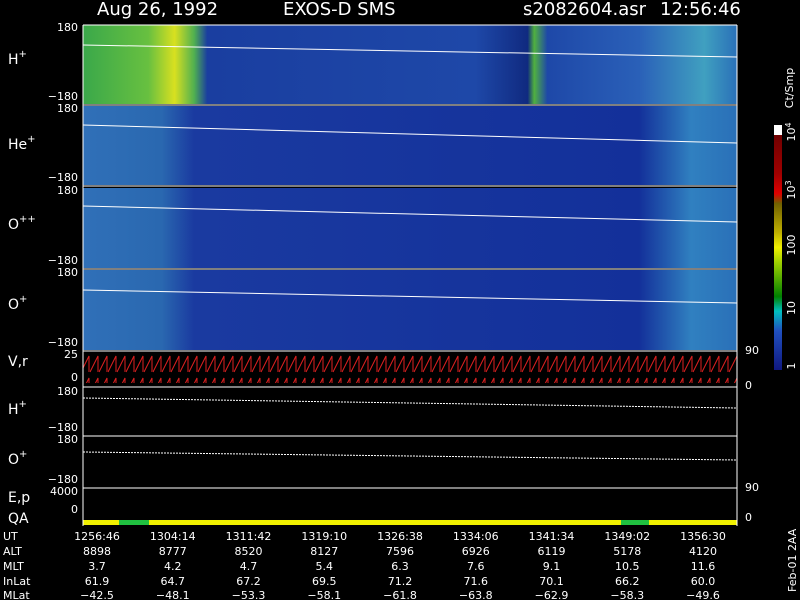 The width and height of the screenshot is (800, 600). What do you see at coordinates (627, 566) in the screenshot?
I see `cell: 10.5` at bounding box center [627, 566].